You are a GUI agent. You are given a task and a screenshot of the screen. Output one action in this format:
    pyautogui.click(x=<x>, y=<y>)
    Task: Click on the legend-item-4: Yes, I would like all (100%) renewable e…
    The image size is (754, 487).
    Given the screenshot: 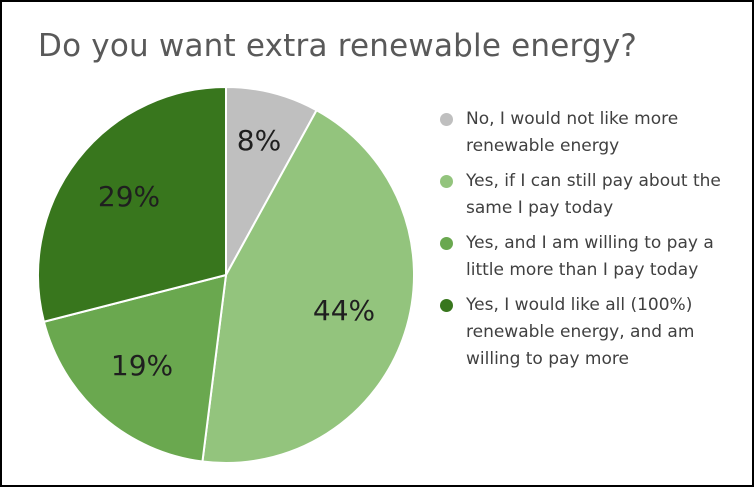 What is the action you would take?
    pyautogui.click(x=590, y=332)
    